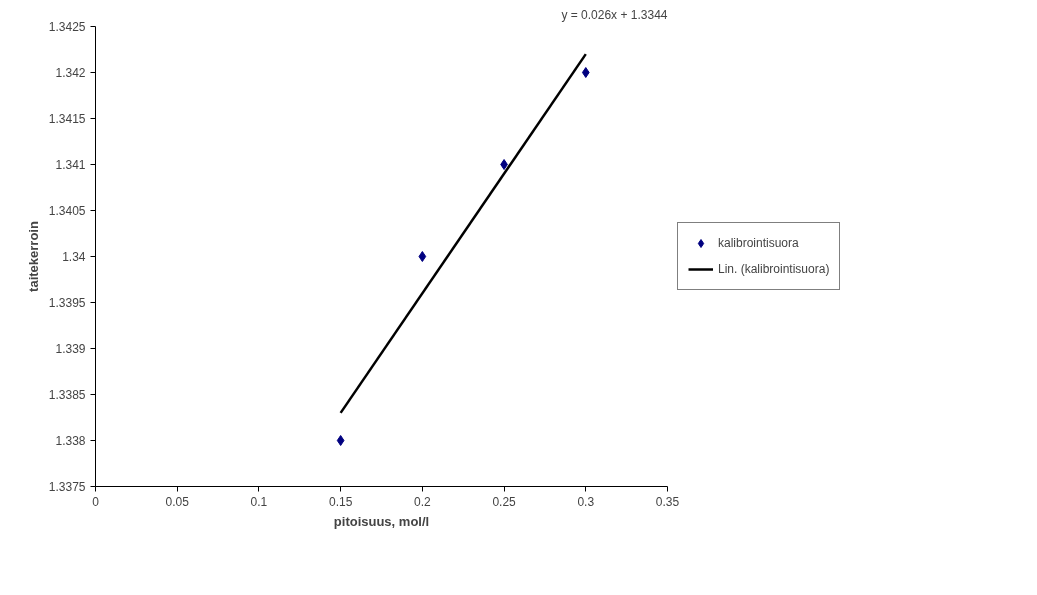 Image resolution: width=1037 pixels, height=595 pixels. What do you see at coordinates (774, 269) in the screenshot?
I see `legend-label: Lin. (kalibrointisuora)` at bounding box center [774, 269].